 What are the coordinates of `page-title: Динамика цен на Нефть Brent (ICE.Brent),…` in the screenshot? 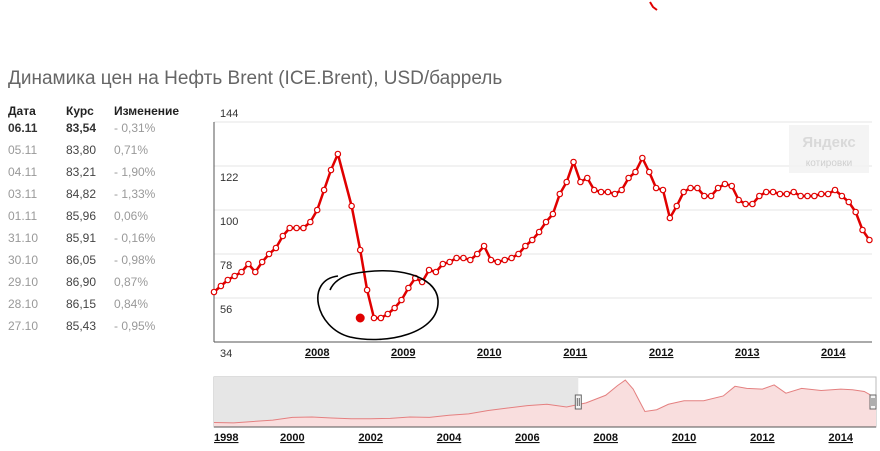 It's located at (255, 78).